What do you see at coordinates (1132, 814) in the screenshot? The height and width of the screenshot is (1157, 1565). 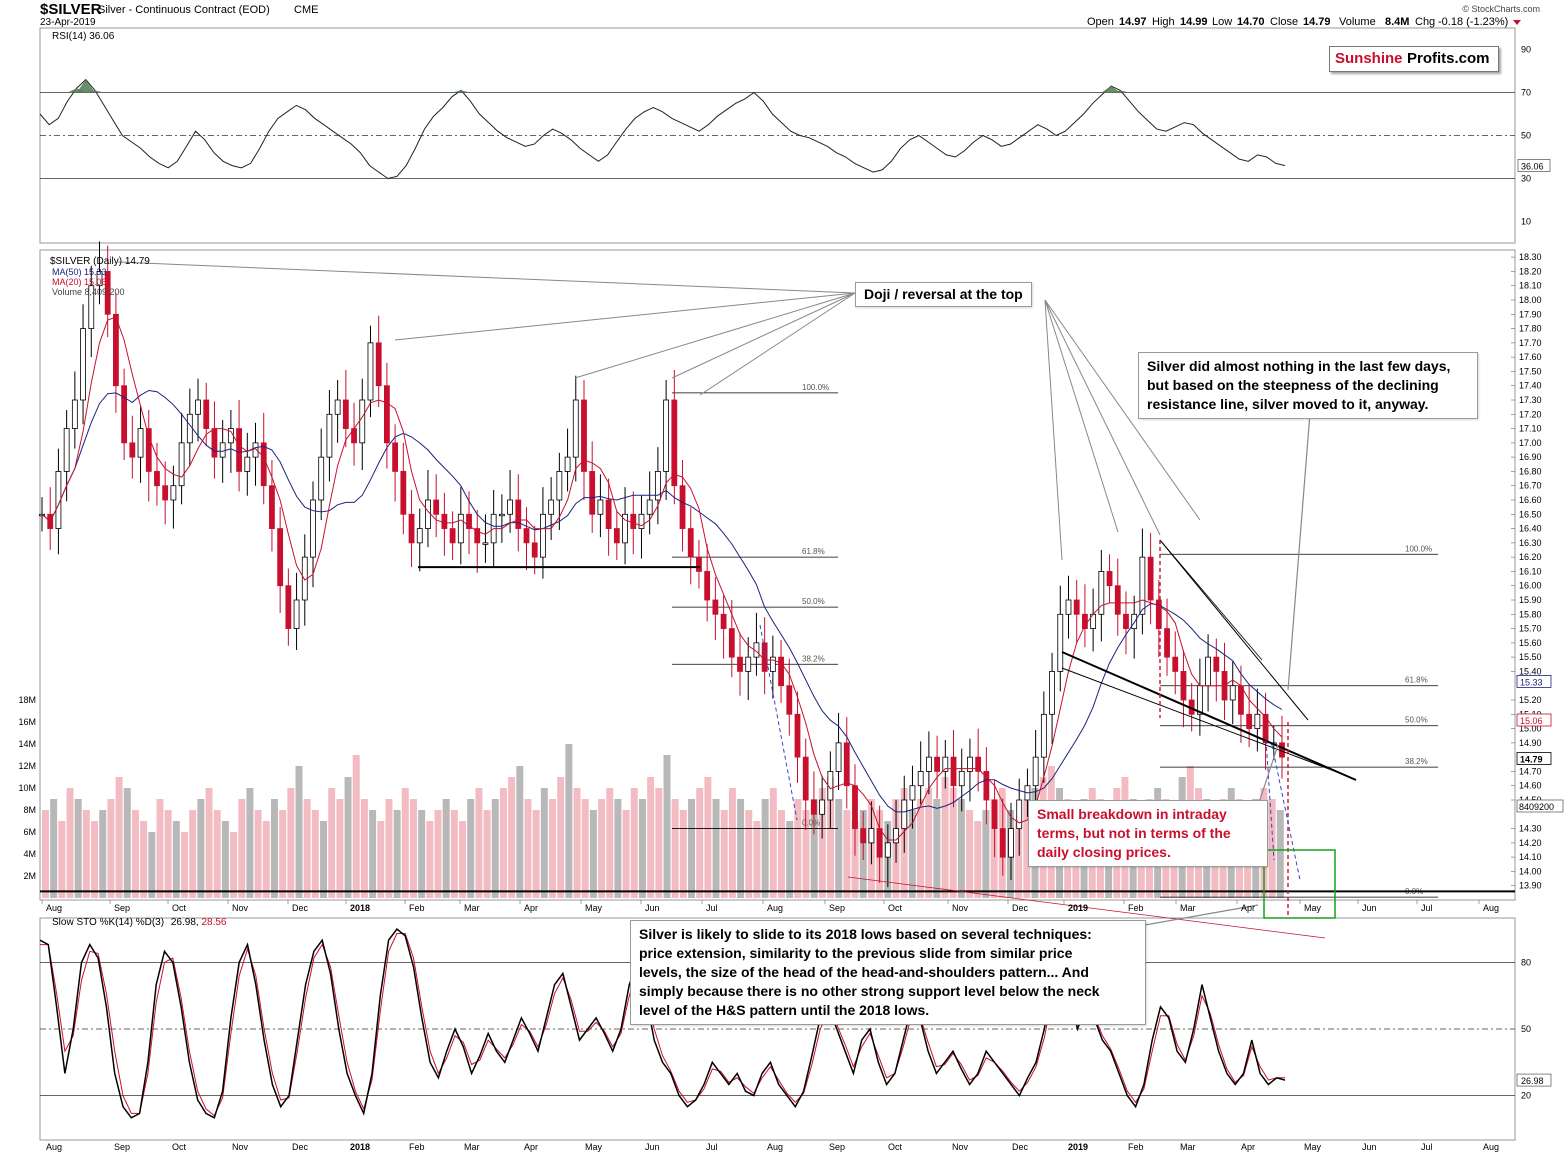 I see `breakdown-line-1: Small breakdown in intraday` at bounding box center [1132, 814].